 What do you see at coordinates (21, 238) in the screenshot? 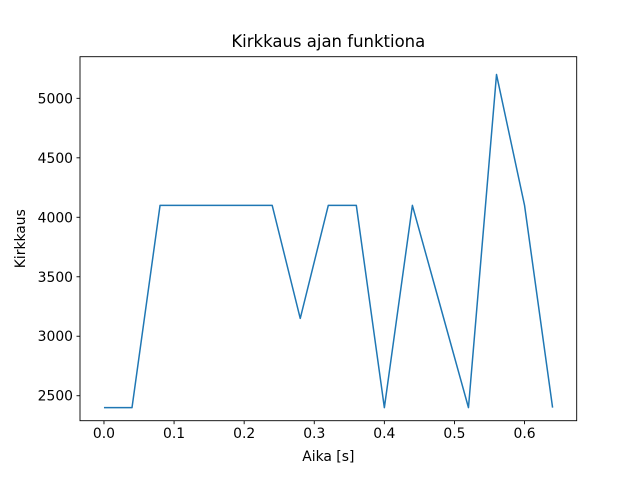
I see `y-axis-label: Kirkkaus` at bounding box center [21, 238].